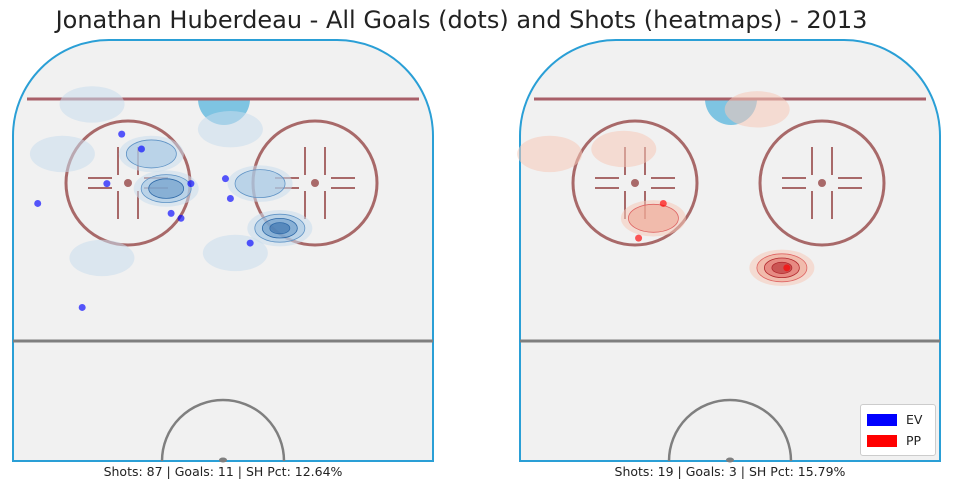 The width and height of the screenshot is (953, 493). What do you see at coordinates (914, 440) in the screenshot?
I see `legend-label-pp: PP` at bounding box center [914, 440].